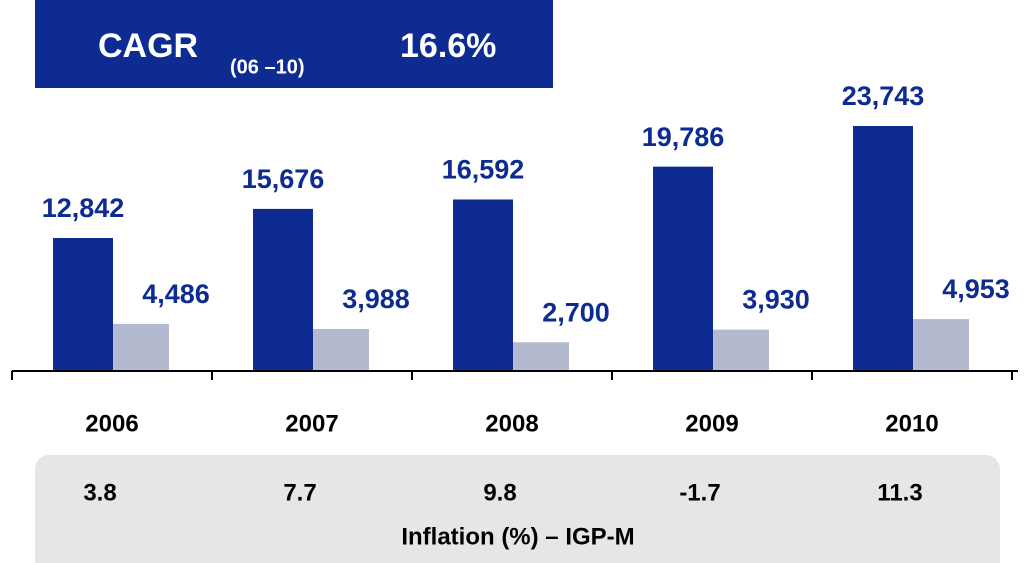 The image size is (1030, 563). Describe the element at coordinates (699, 492) in the screenshot. I see `inflation-value: -1.7` at that location.